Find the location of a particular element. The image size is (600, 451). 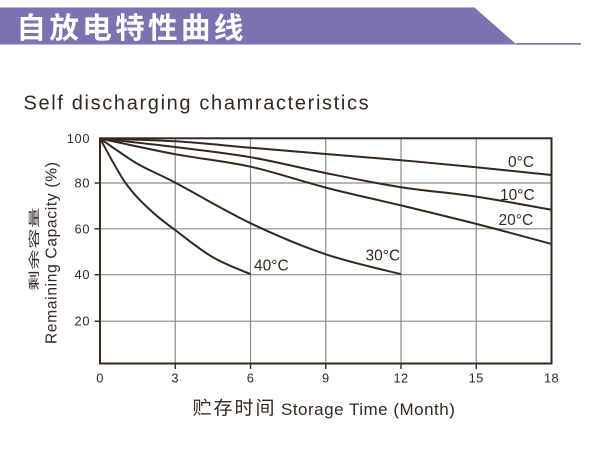

svg-text: 6 is located at coordinates (251, 377).